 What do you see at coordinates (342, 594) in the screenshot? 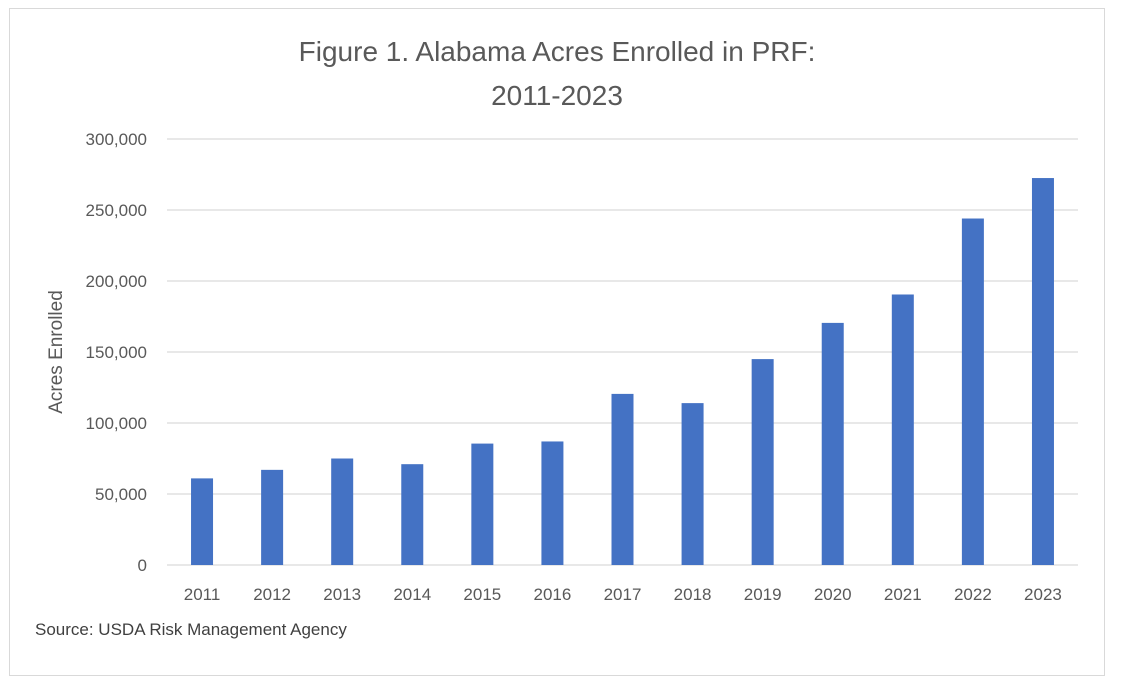
I see `x-tick-label: 2013` at bounding box center [342, 594].